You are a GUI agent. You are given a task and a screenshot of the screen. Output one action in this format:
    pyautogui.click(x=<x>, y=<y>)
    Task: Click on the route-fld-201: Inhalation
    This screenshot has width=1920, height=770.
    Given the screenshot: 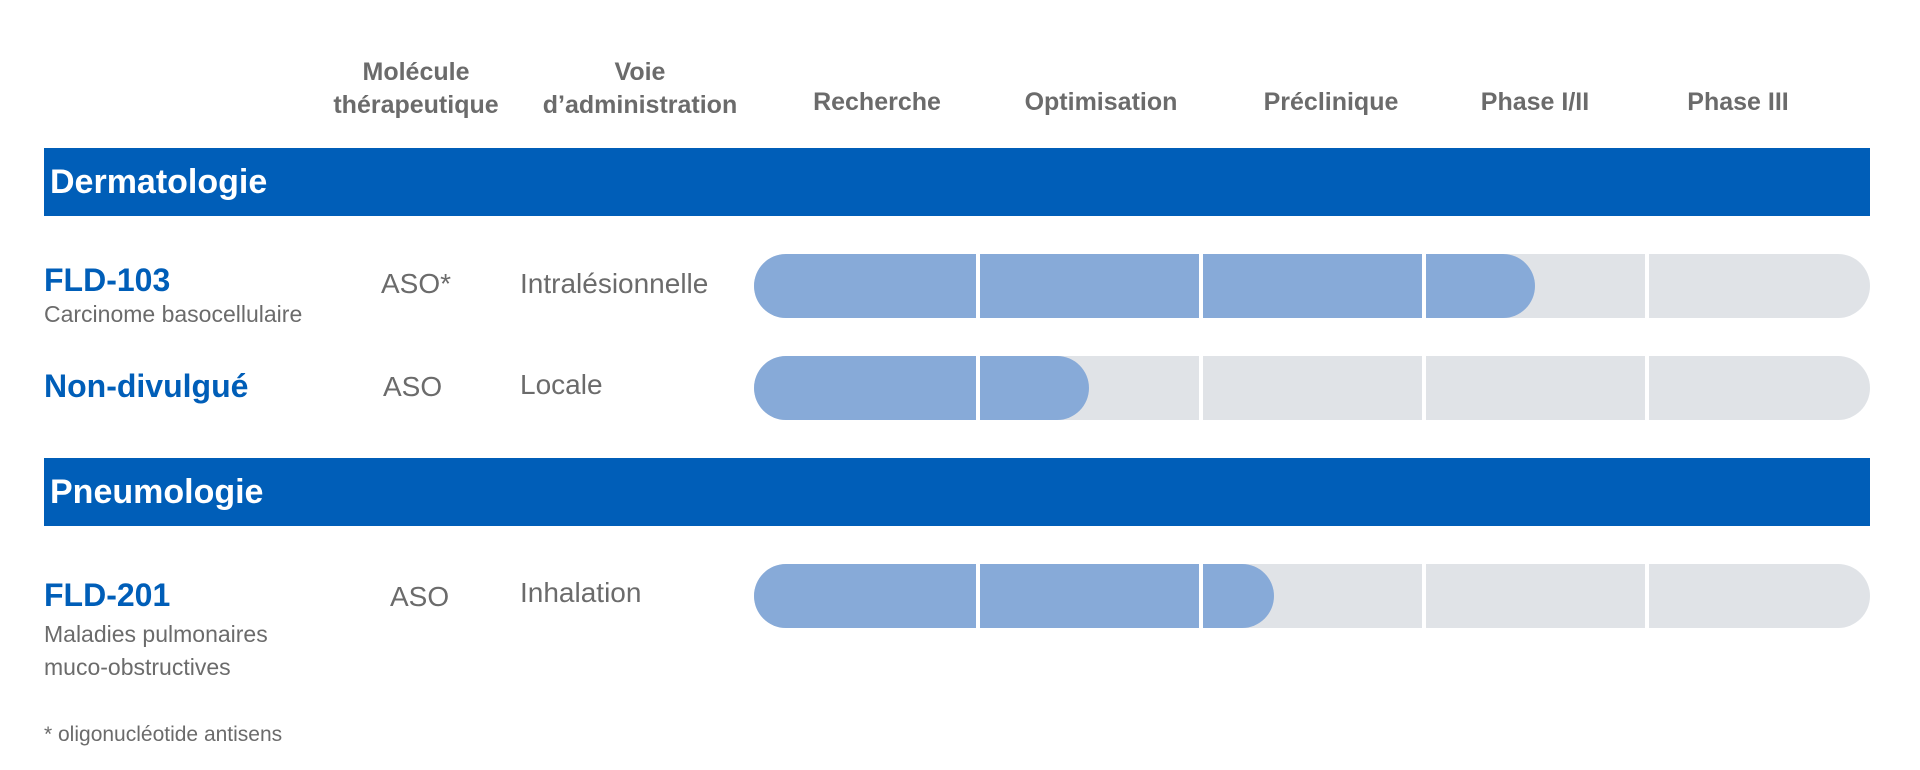 What is the action you would take?
    pyautogui.click(x=581, y=592)
    